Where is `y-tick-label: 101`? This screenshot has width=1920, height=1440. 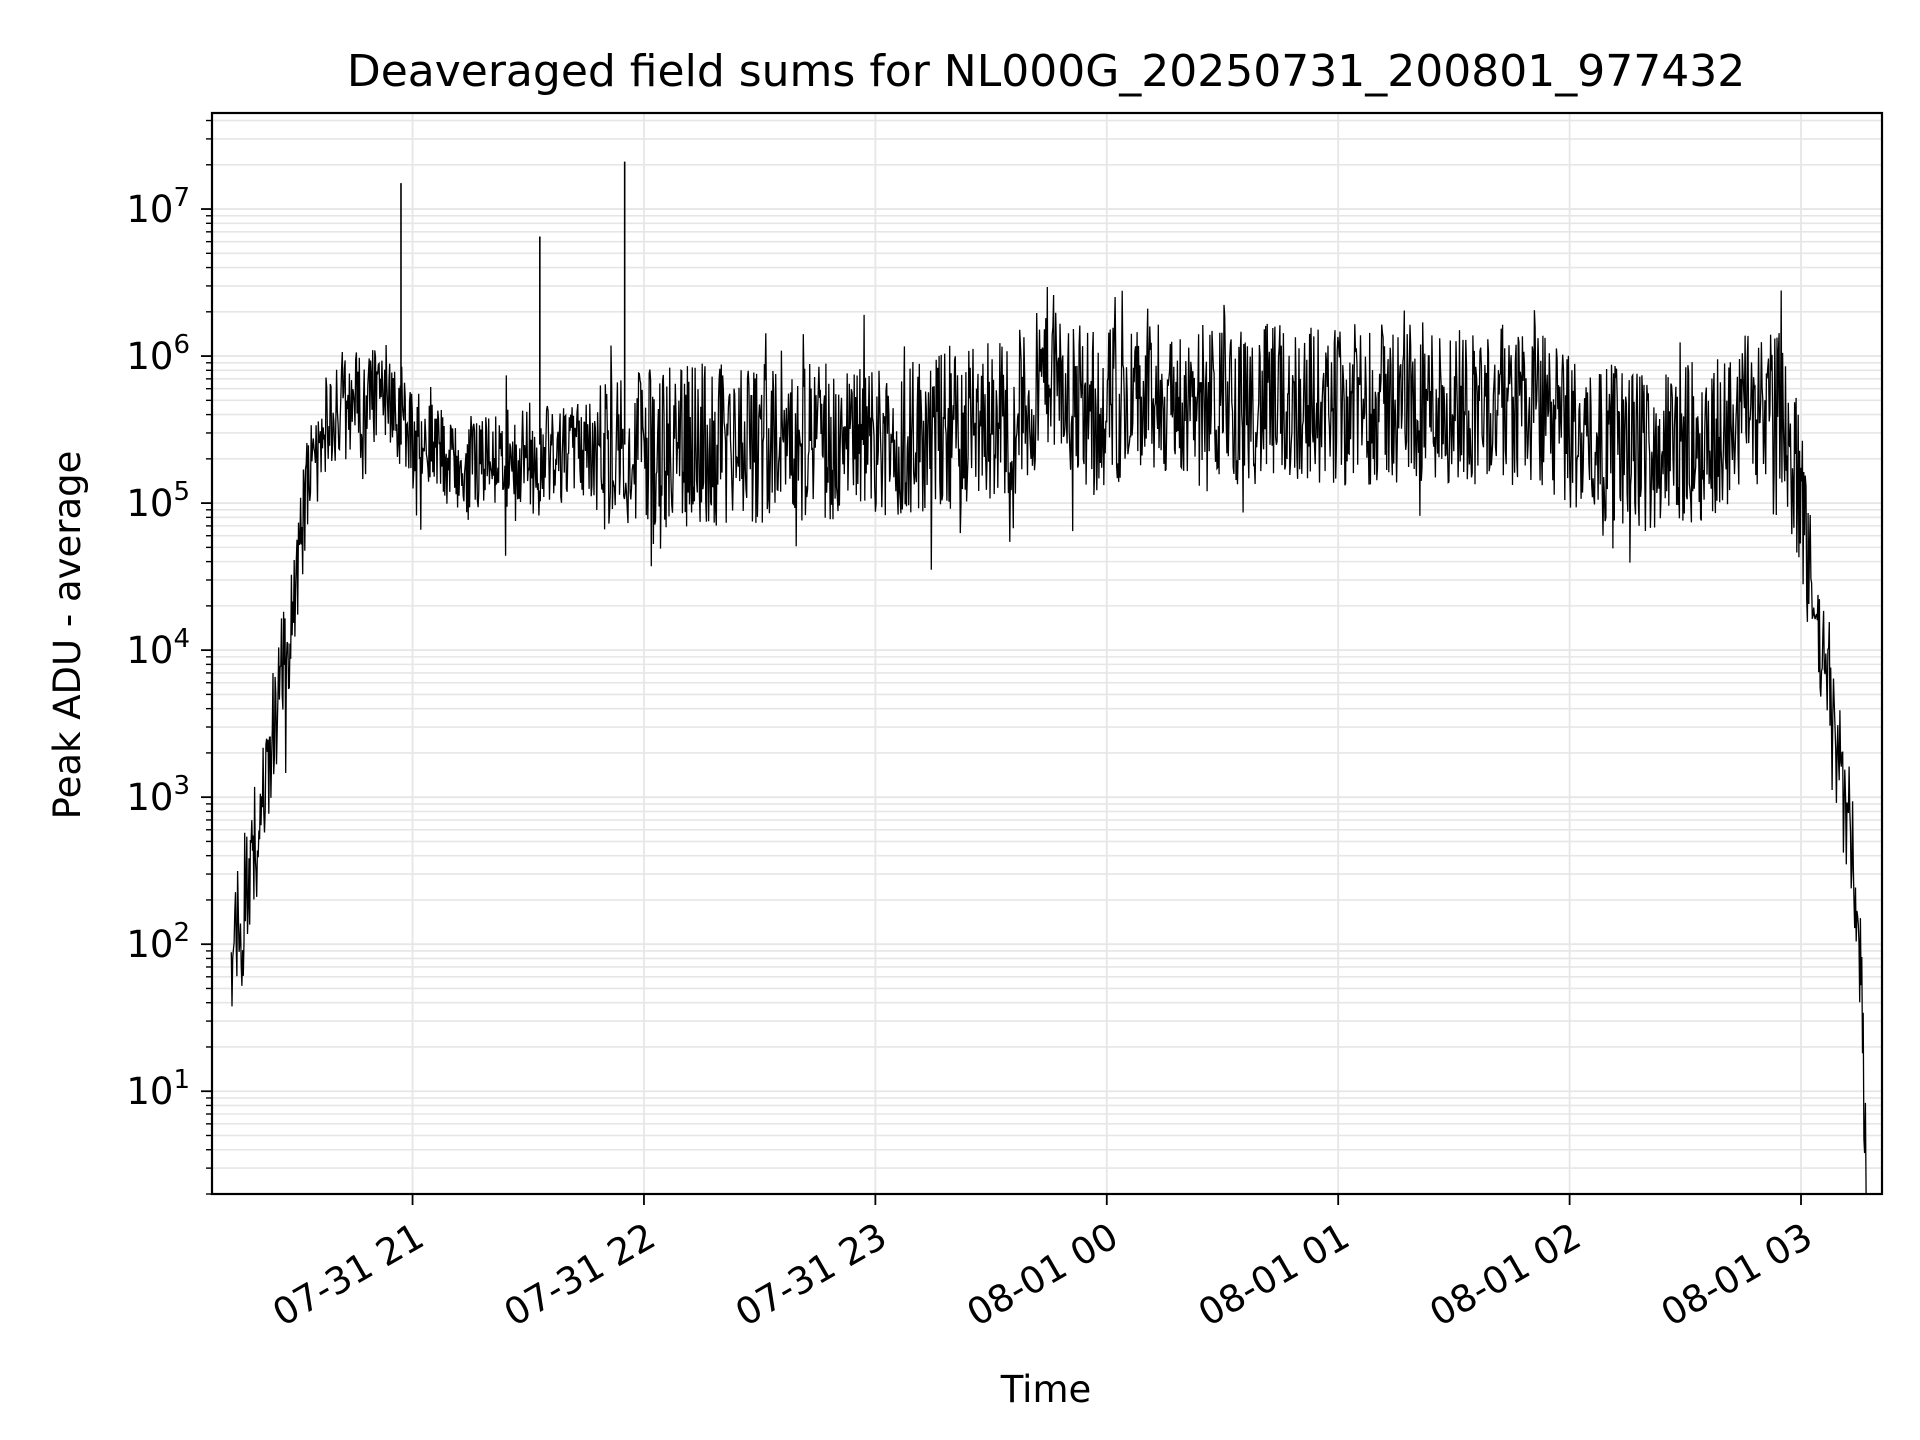 y-tick-label: 101 is located at coordinates (158, 1089).